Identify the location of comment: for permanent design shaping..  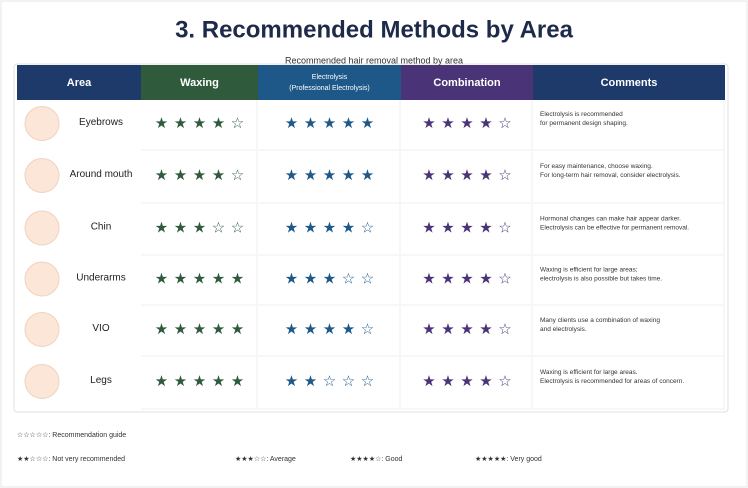
(584, 123).